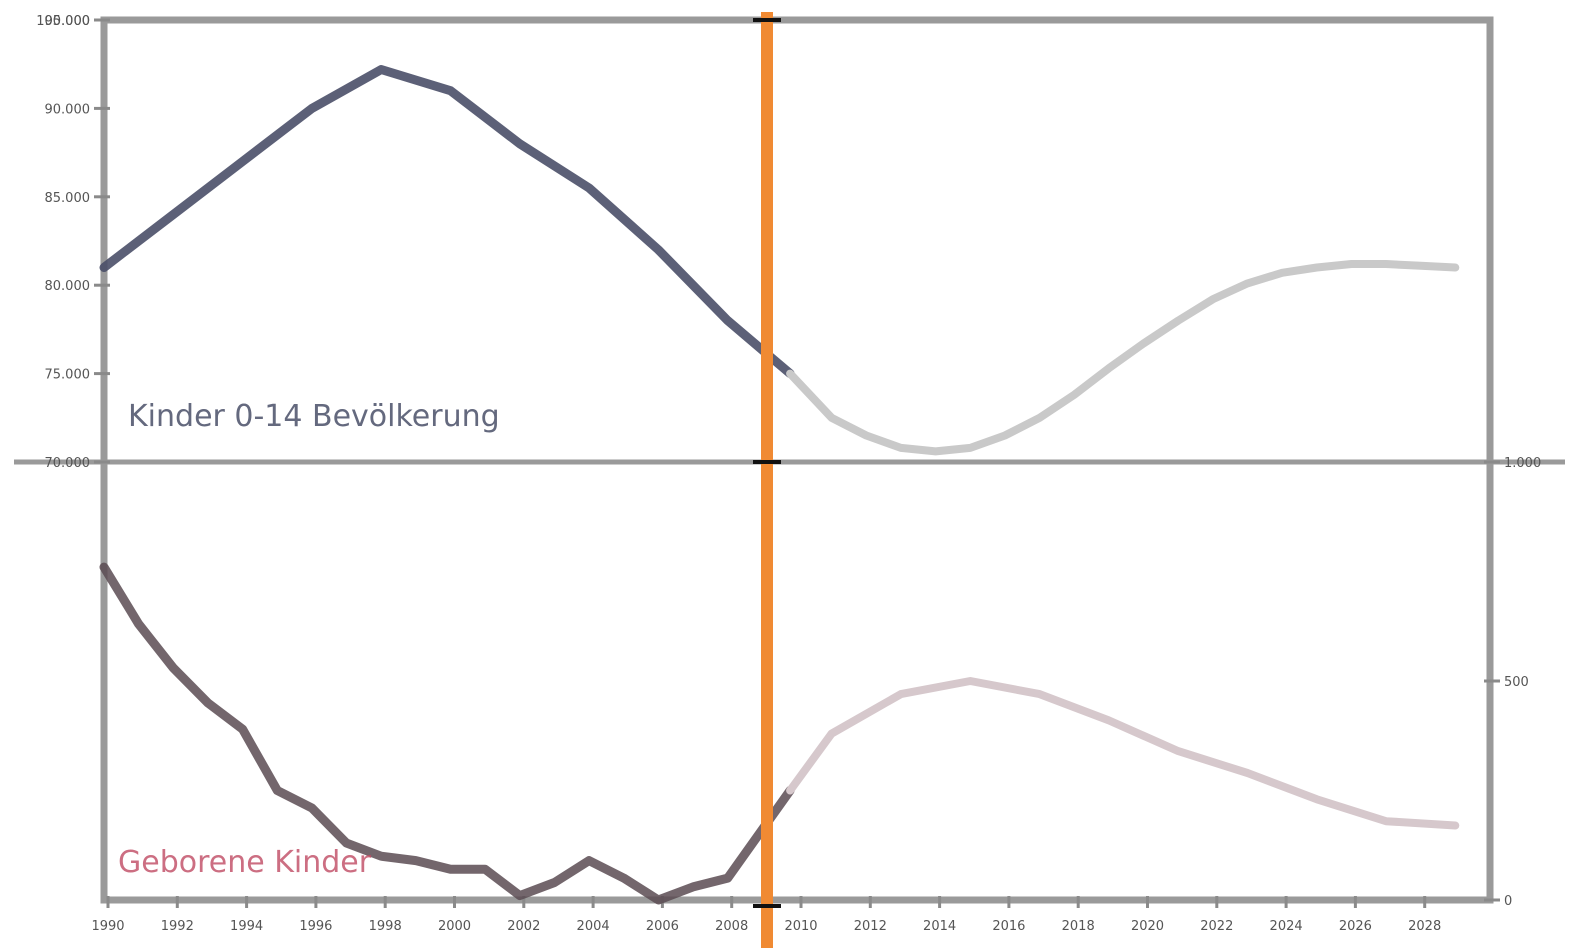 The image size is (1572, 948). What do you see at coordinates (246, 926) in the screenshot?
I see `x-tick-label: 1994` at bounding box center [246, 926].